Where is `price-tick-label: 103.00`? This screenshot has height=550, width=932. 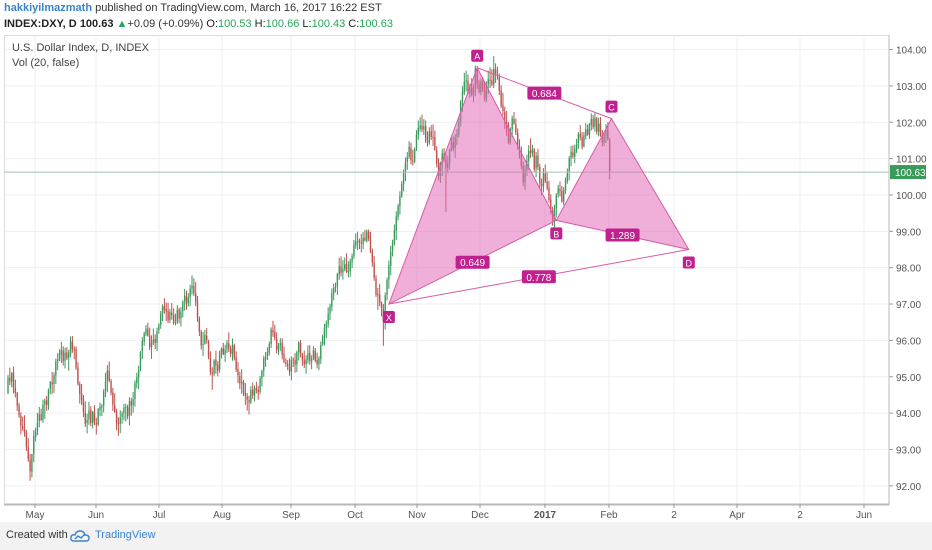
price-tick-label: 103.00 is located at coordinates (911, 87).